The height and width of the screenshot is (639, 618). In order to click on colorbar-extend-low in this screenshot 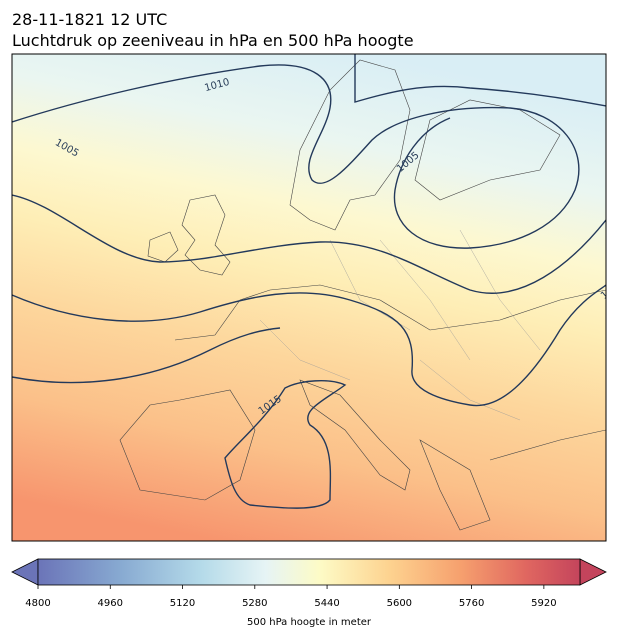, I will do `click(25, 572)`.